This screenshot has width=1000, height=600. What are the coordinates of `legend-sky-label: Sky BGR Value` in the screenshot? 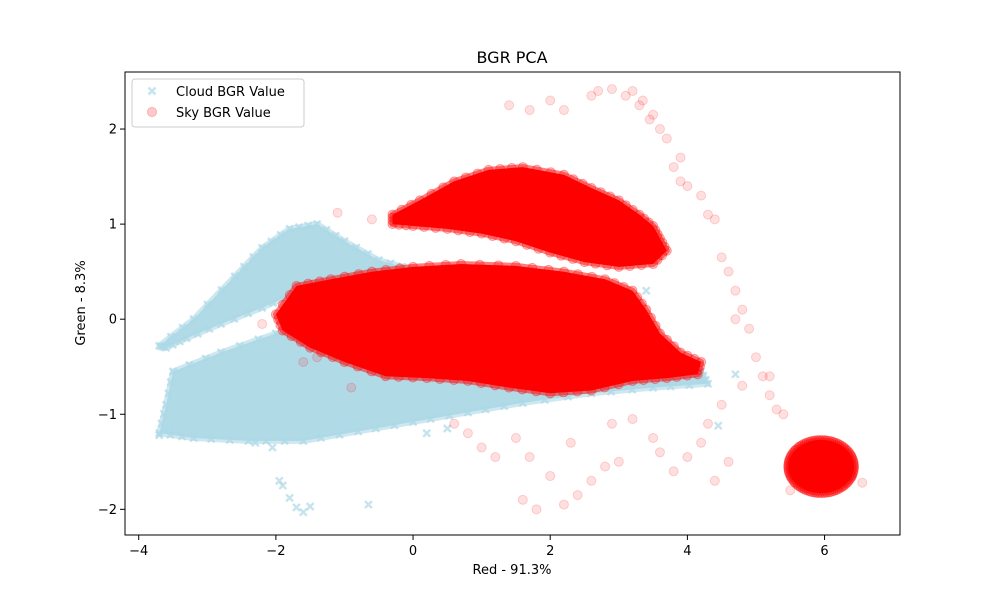 It's located at (223, 113).